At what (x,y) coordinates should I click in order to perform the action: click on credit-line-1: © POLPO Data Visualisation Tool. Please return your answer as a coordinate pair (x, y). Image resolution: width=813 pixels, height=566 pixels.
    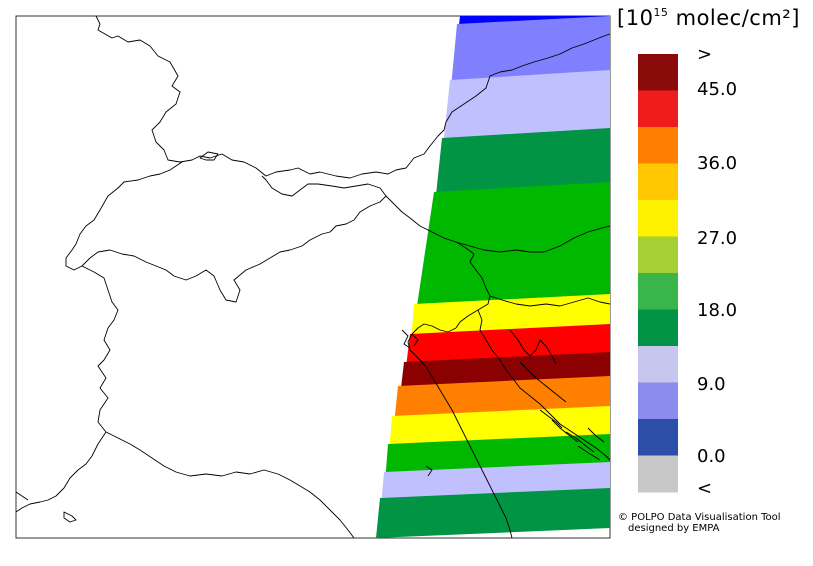
    Looking at the image, I should click on (699, 517).